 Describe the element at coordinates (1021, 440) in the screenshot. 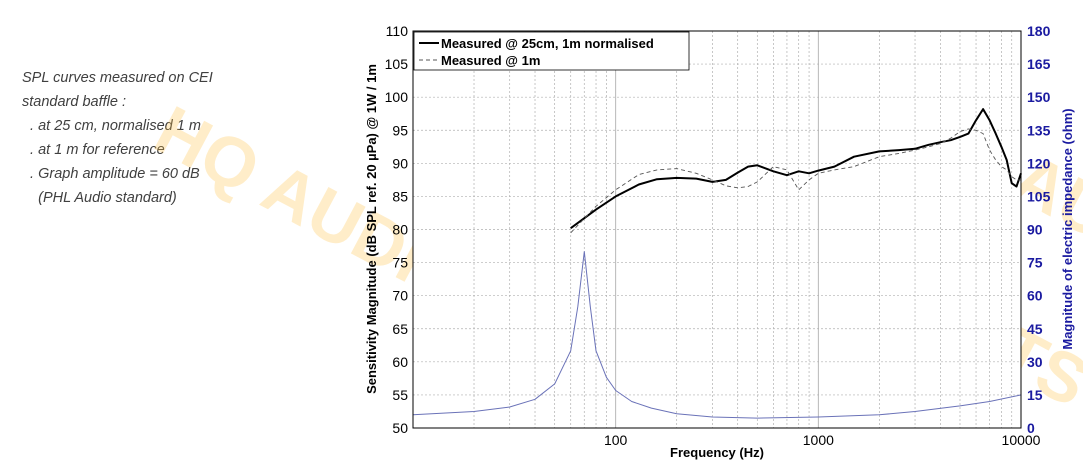

I see `x-tick-label: 10000` at that location.